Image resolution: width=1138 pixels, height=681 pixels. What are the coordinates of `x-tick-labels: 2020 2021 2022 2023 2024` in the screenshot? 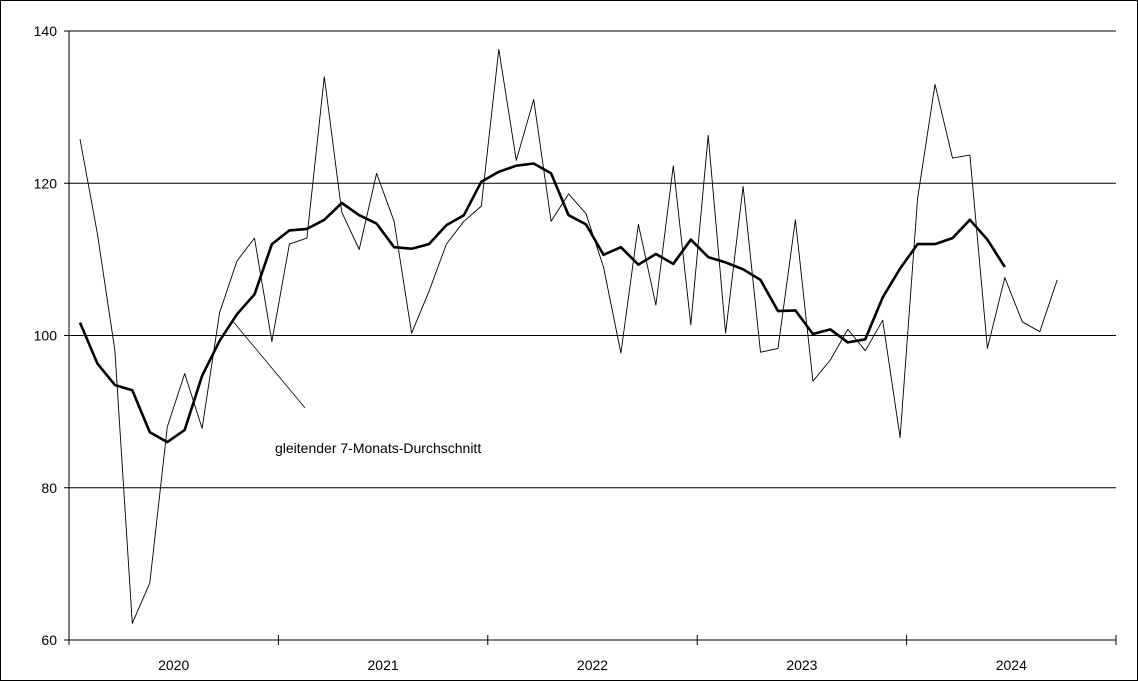 It's located at (592, 665).